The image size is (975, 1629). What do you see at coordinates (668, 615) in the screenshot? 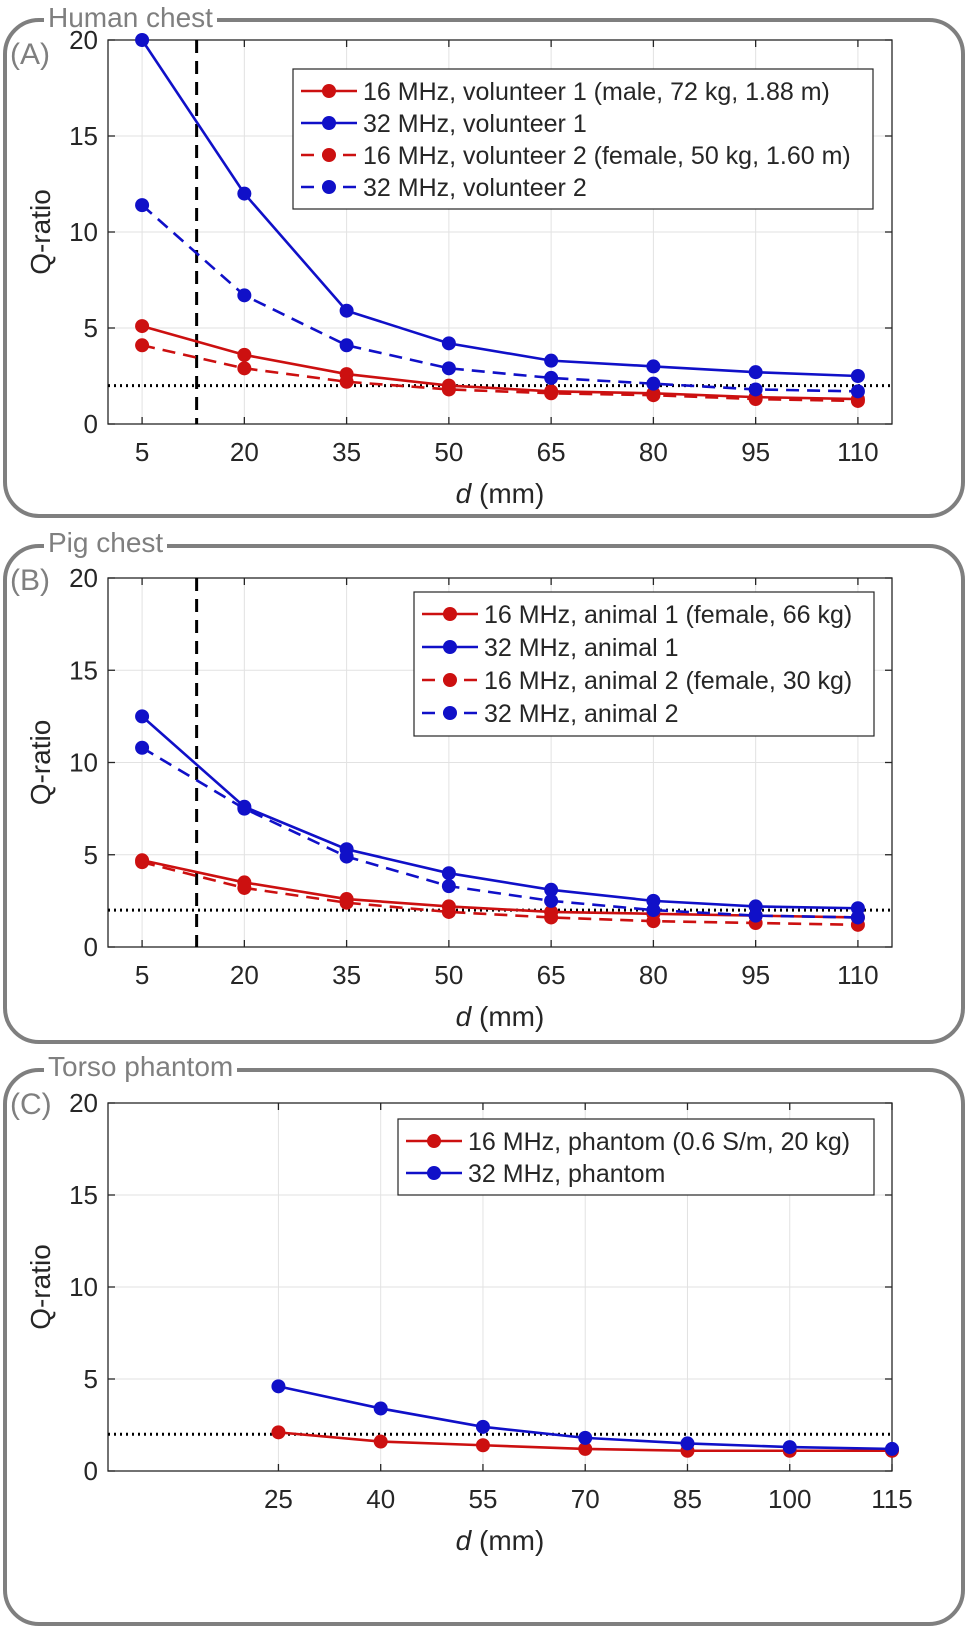
I see `legend-label-0: 16 MHz, animal 1 (female, 66 kg)` at bounding box center [668, 615].